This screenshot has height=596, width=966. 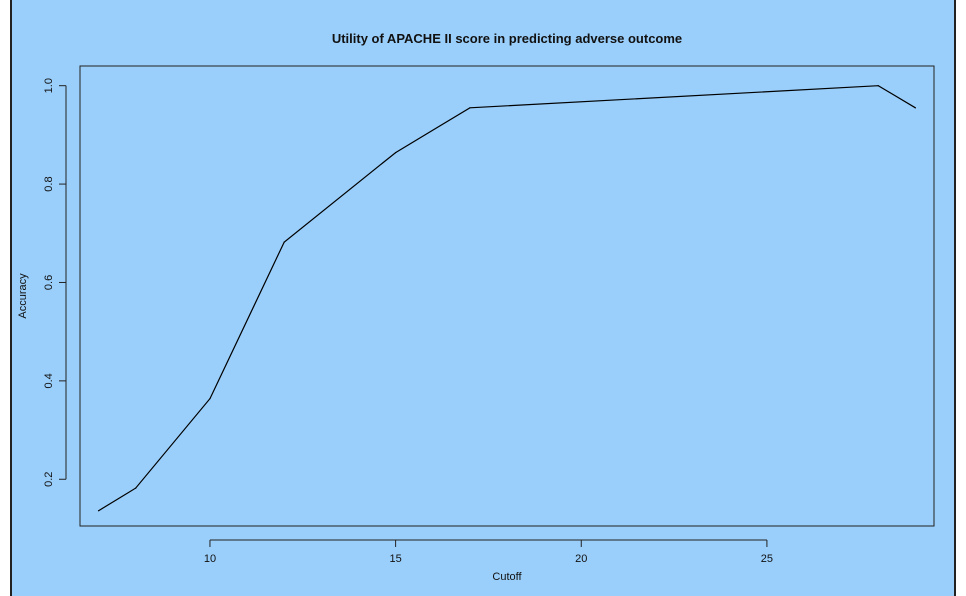 What do you see at coordinates (507, 577) in the screenshot?
I see `x-axis-label: Cutoff` at bounding box center [507, 577].